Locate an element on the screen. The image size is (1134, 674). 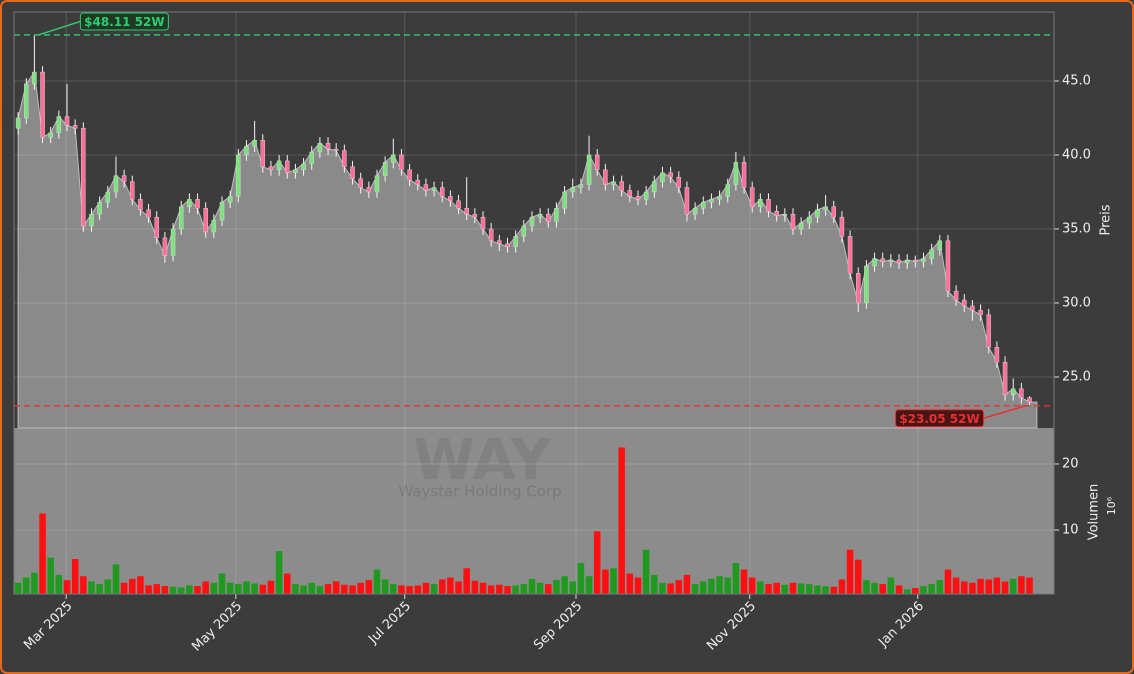
annotation-box is located at coordinates (124, 21).